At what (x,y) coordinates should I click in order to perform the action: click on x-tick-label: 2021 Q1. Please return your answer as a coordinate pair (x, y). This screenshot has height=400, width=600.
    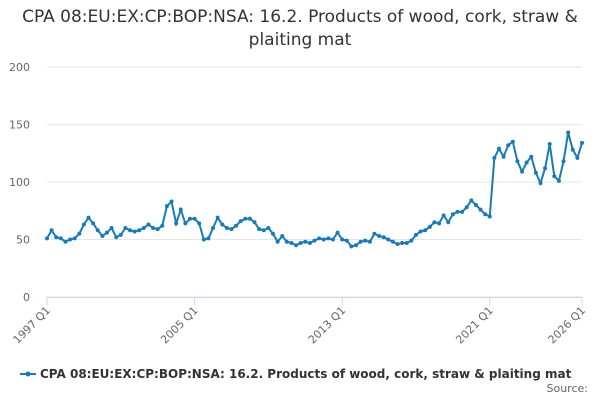
    Looking at the image, I should click on (474, 325).